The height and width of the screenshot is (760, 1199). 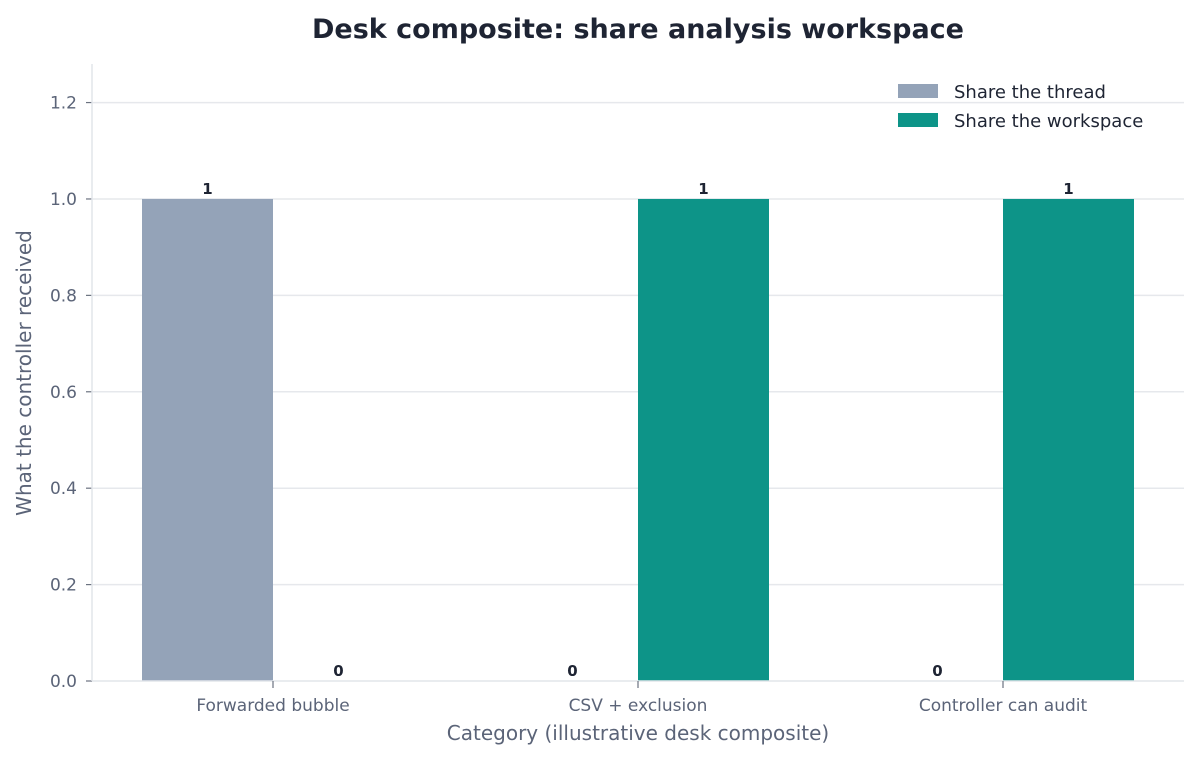 What do you see at coordinates (63, 489) in the screenshot?
I see `y-tick-label: 0.4` at bounding box center [63, 489].